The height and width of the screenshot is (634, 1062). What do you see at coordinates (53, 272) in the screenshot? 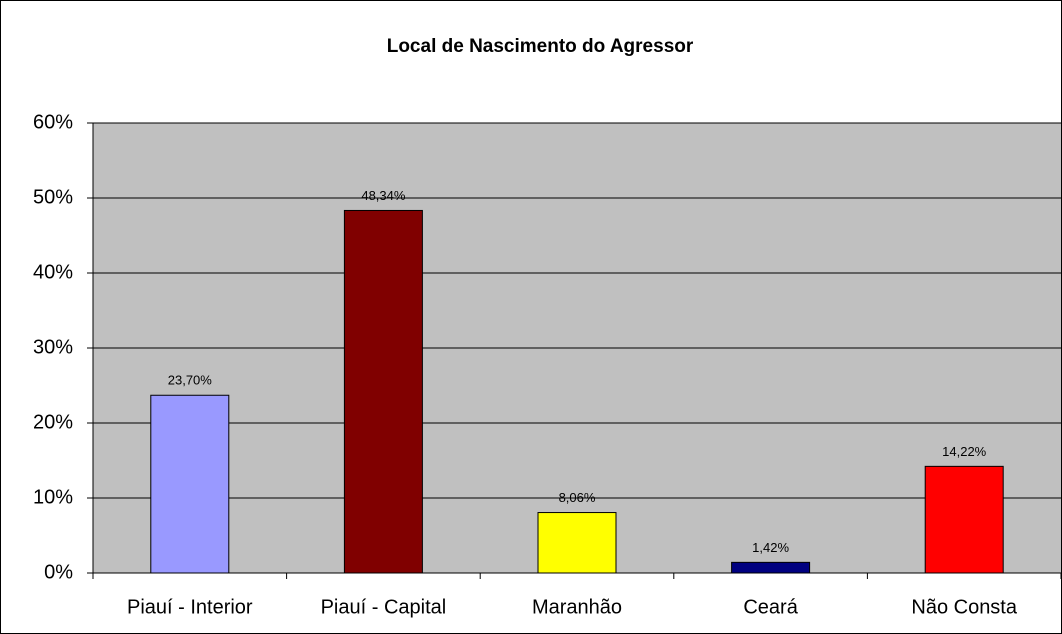
I see `y-tick-label: 40%` at bounding box center [53, 272].